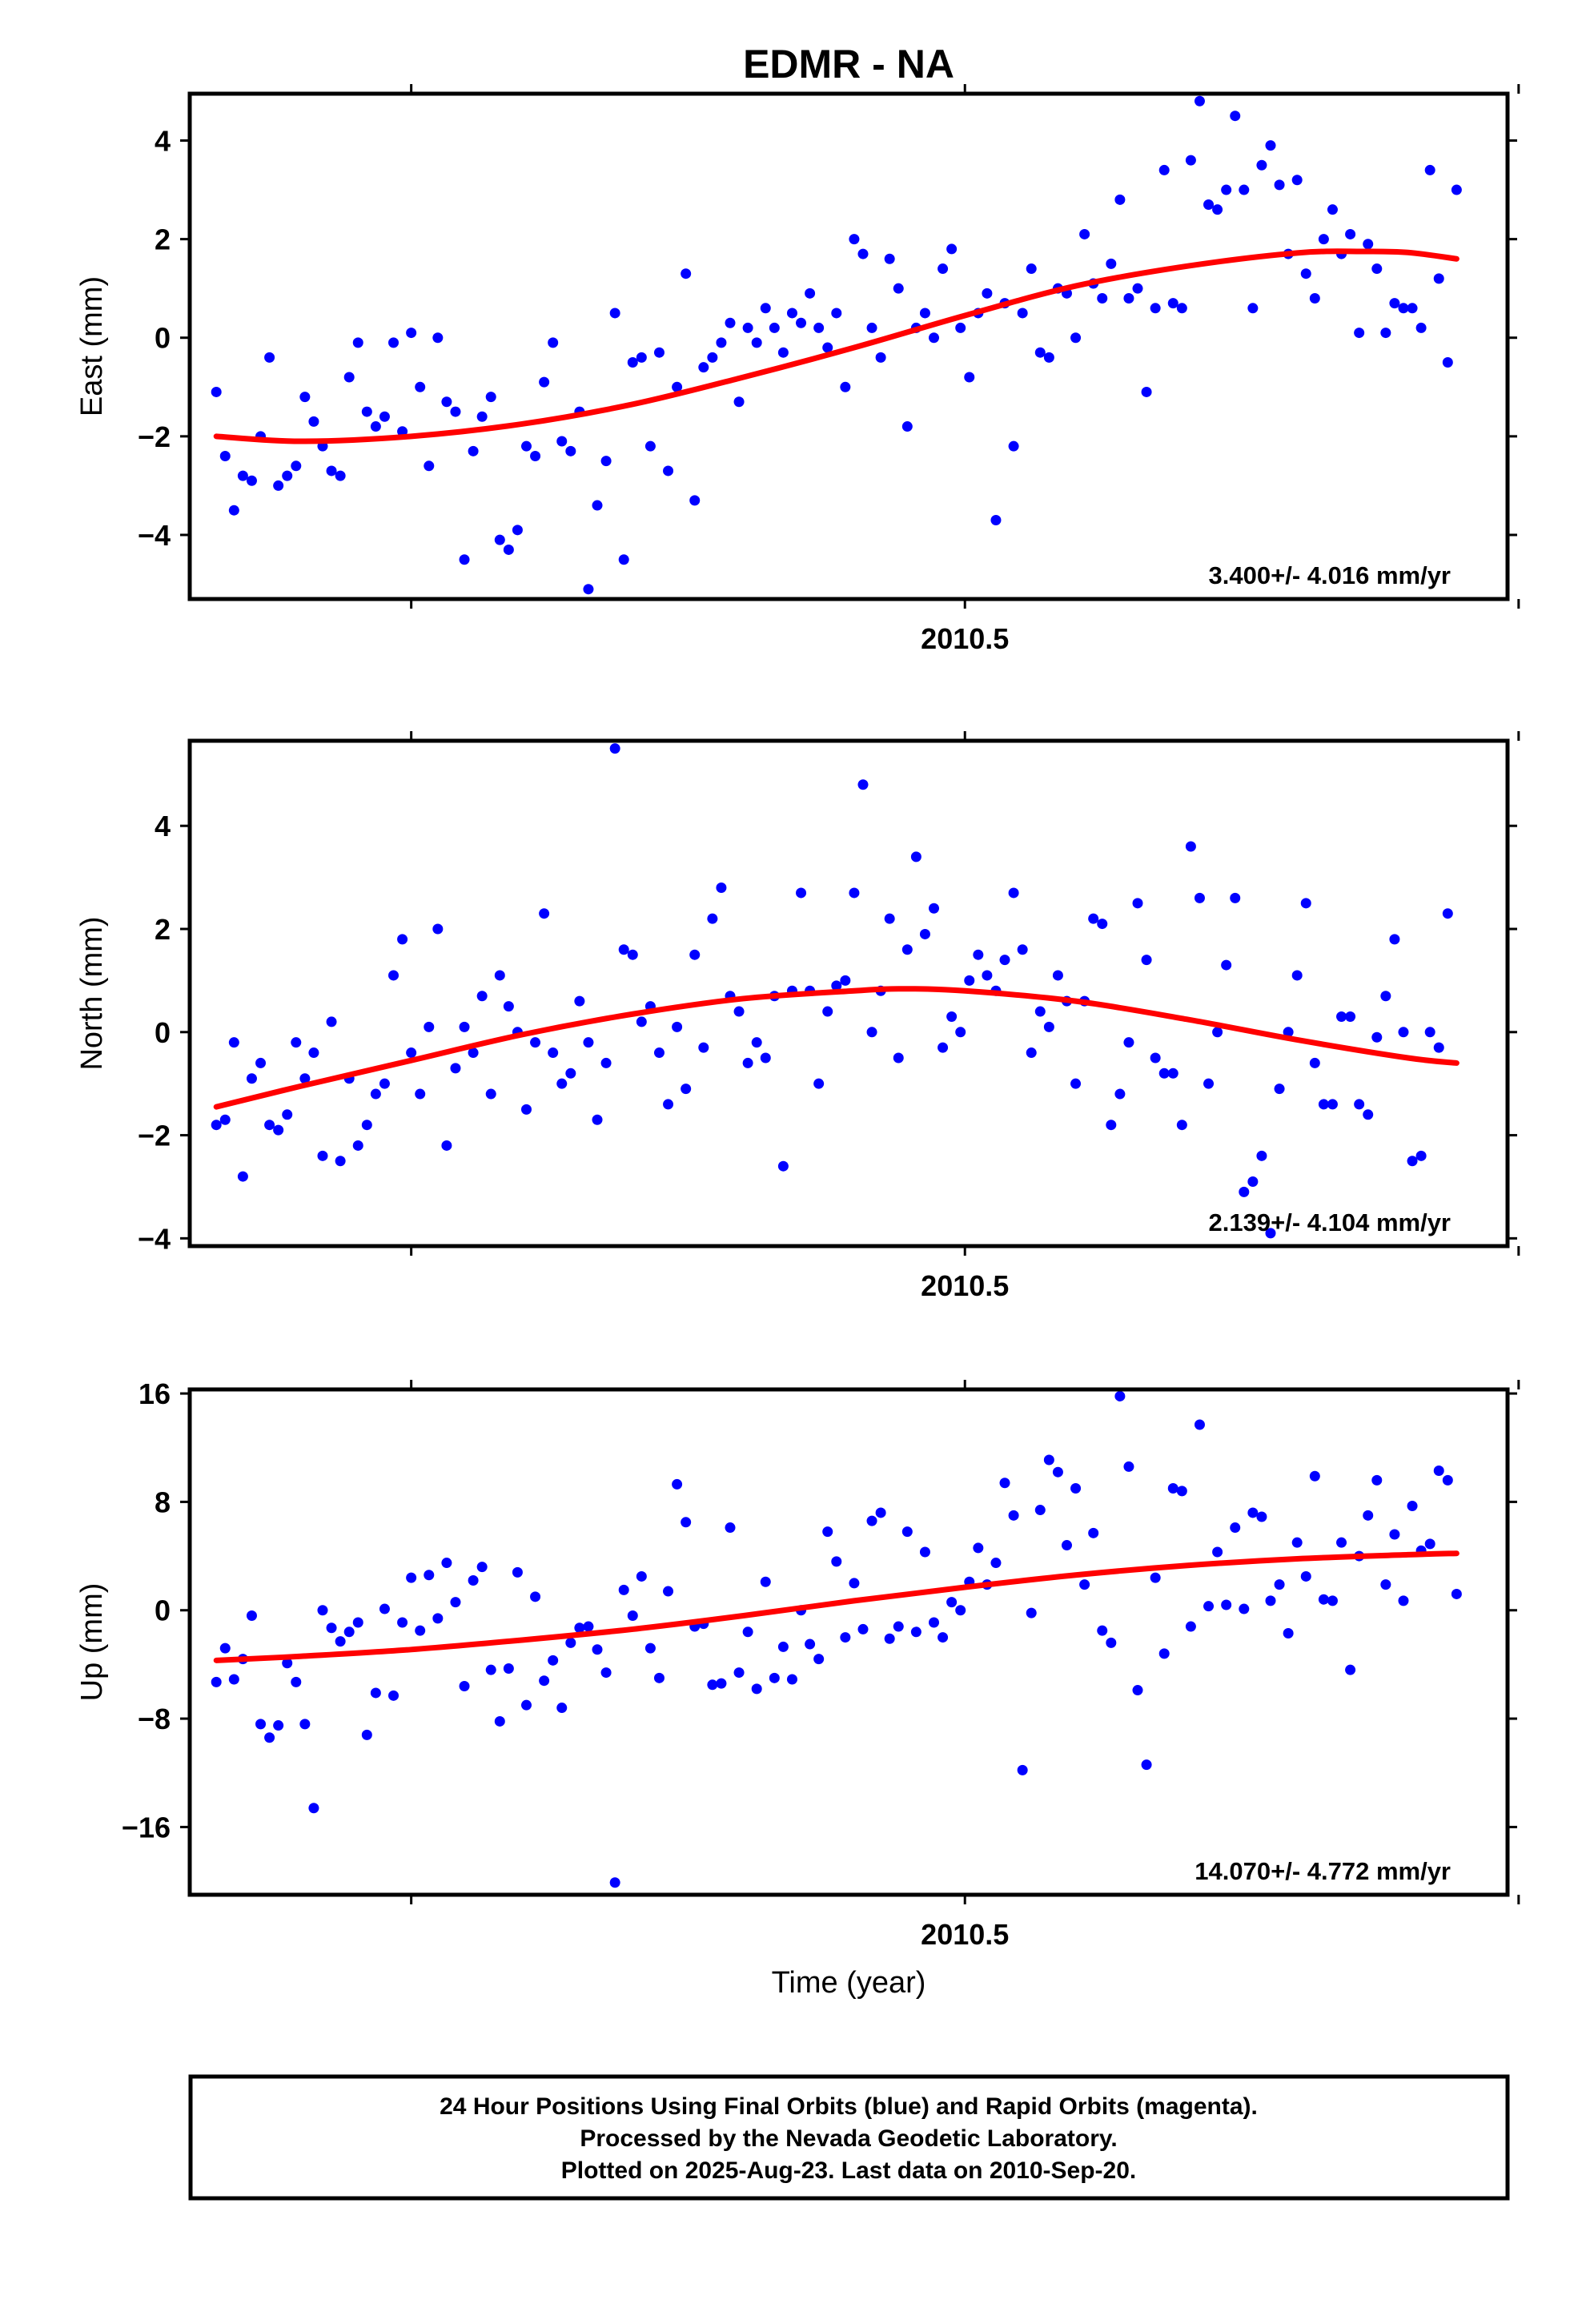 This screenshot has width=1582, height=2324. What do you see at coordinates (163, 140) in the screenshot?
I see `y-tick-label: 4` at bounding box center [163, 140].